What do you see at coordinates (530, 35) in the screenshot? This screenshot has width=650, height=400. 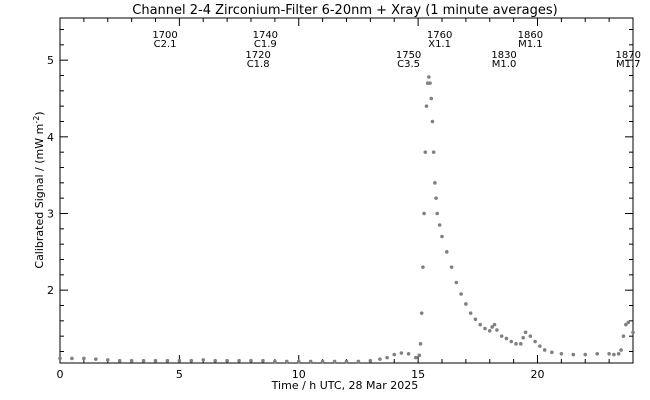 I see `flare-label: 1860` at bounding box center [530, 35].